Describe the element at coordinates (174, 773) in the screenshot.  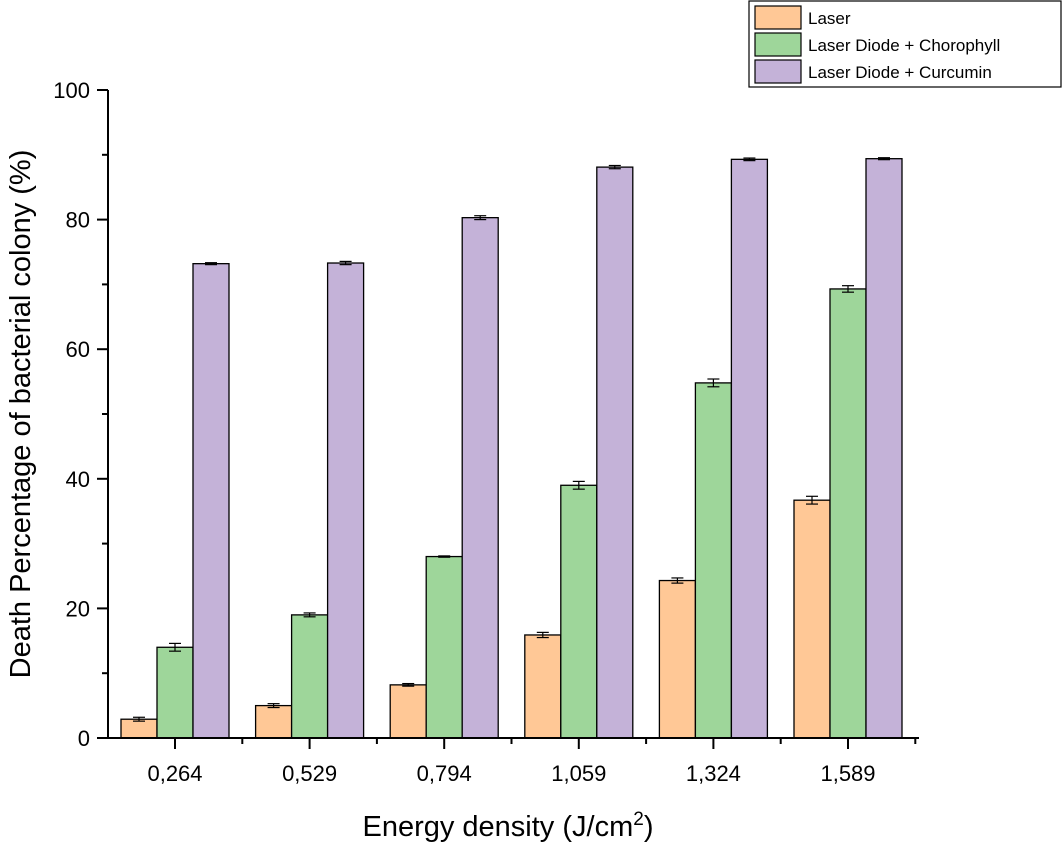
I see `x-tick-label: 0,264` at that location.